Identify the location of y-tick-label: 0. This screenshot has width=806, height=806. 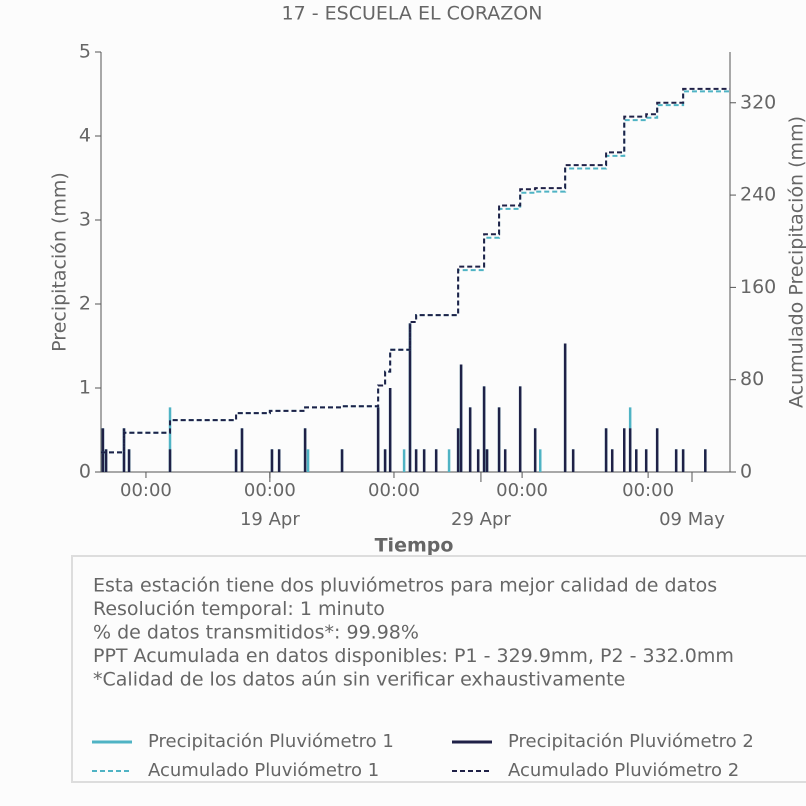
(85, 472).